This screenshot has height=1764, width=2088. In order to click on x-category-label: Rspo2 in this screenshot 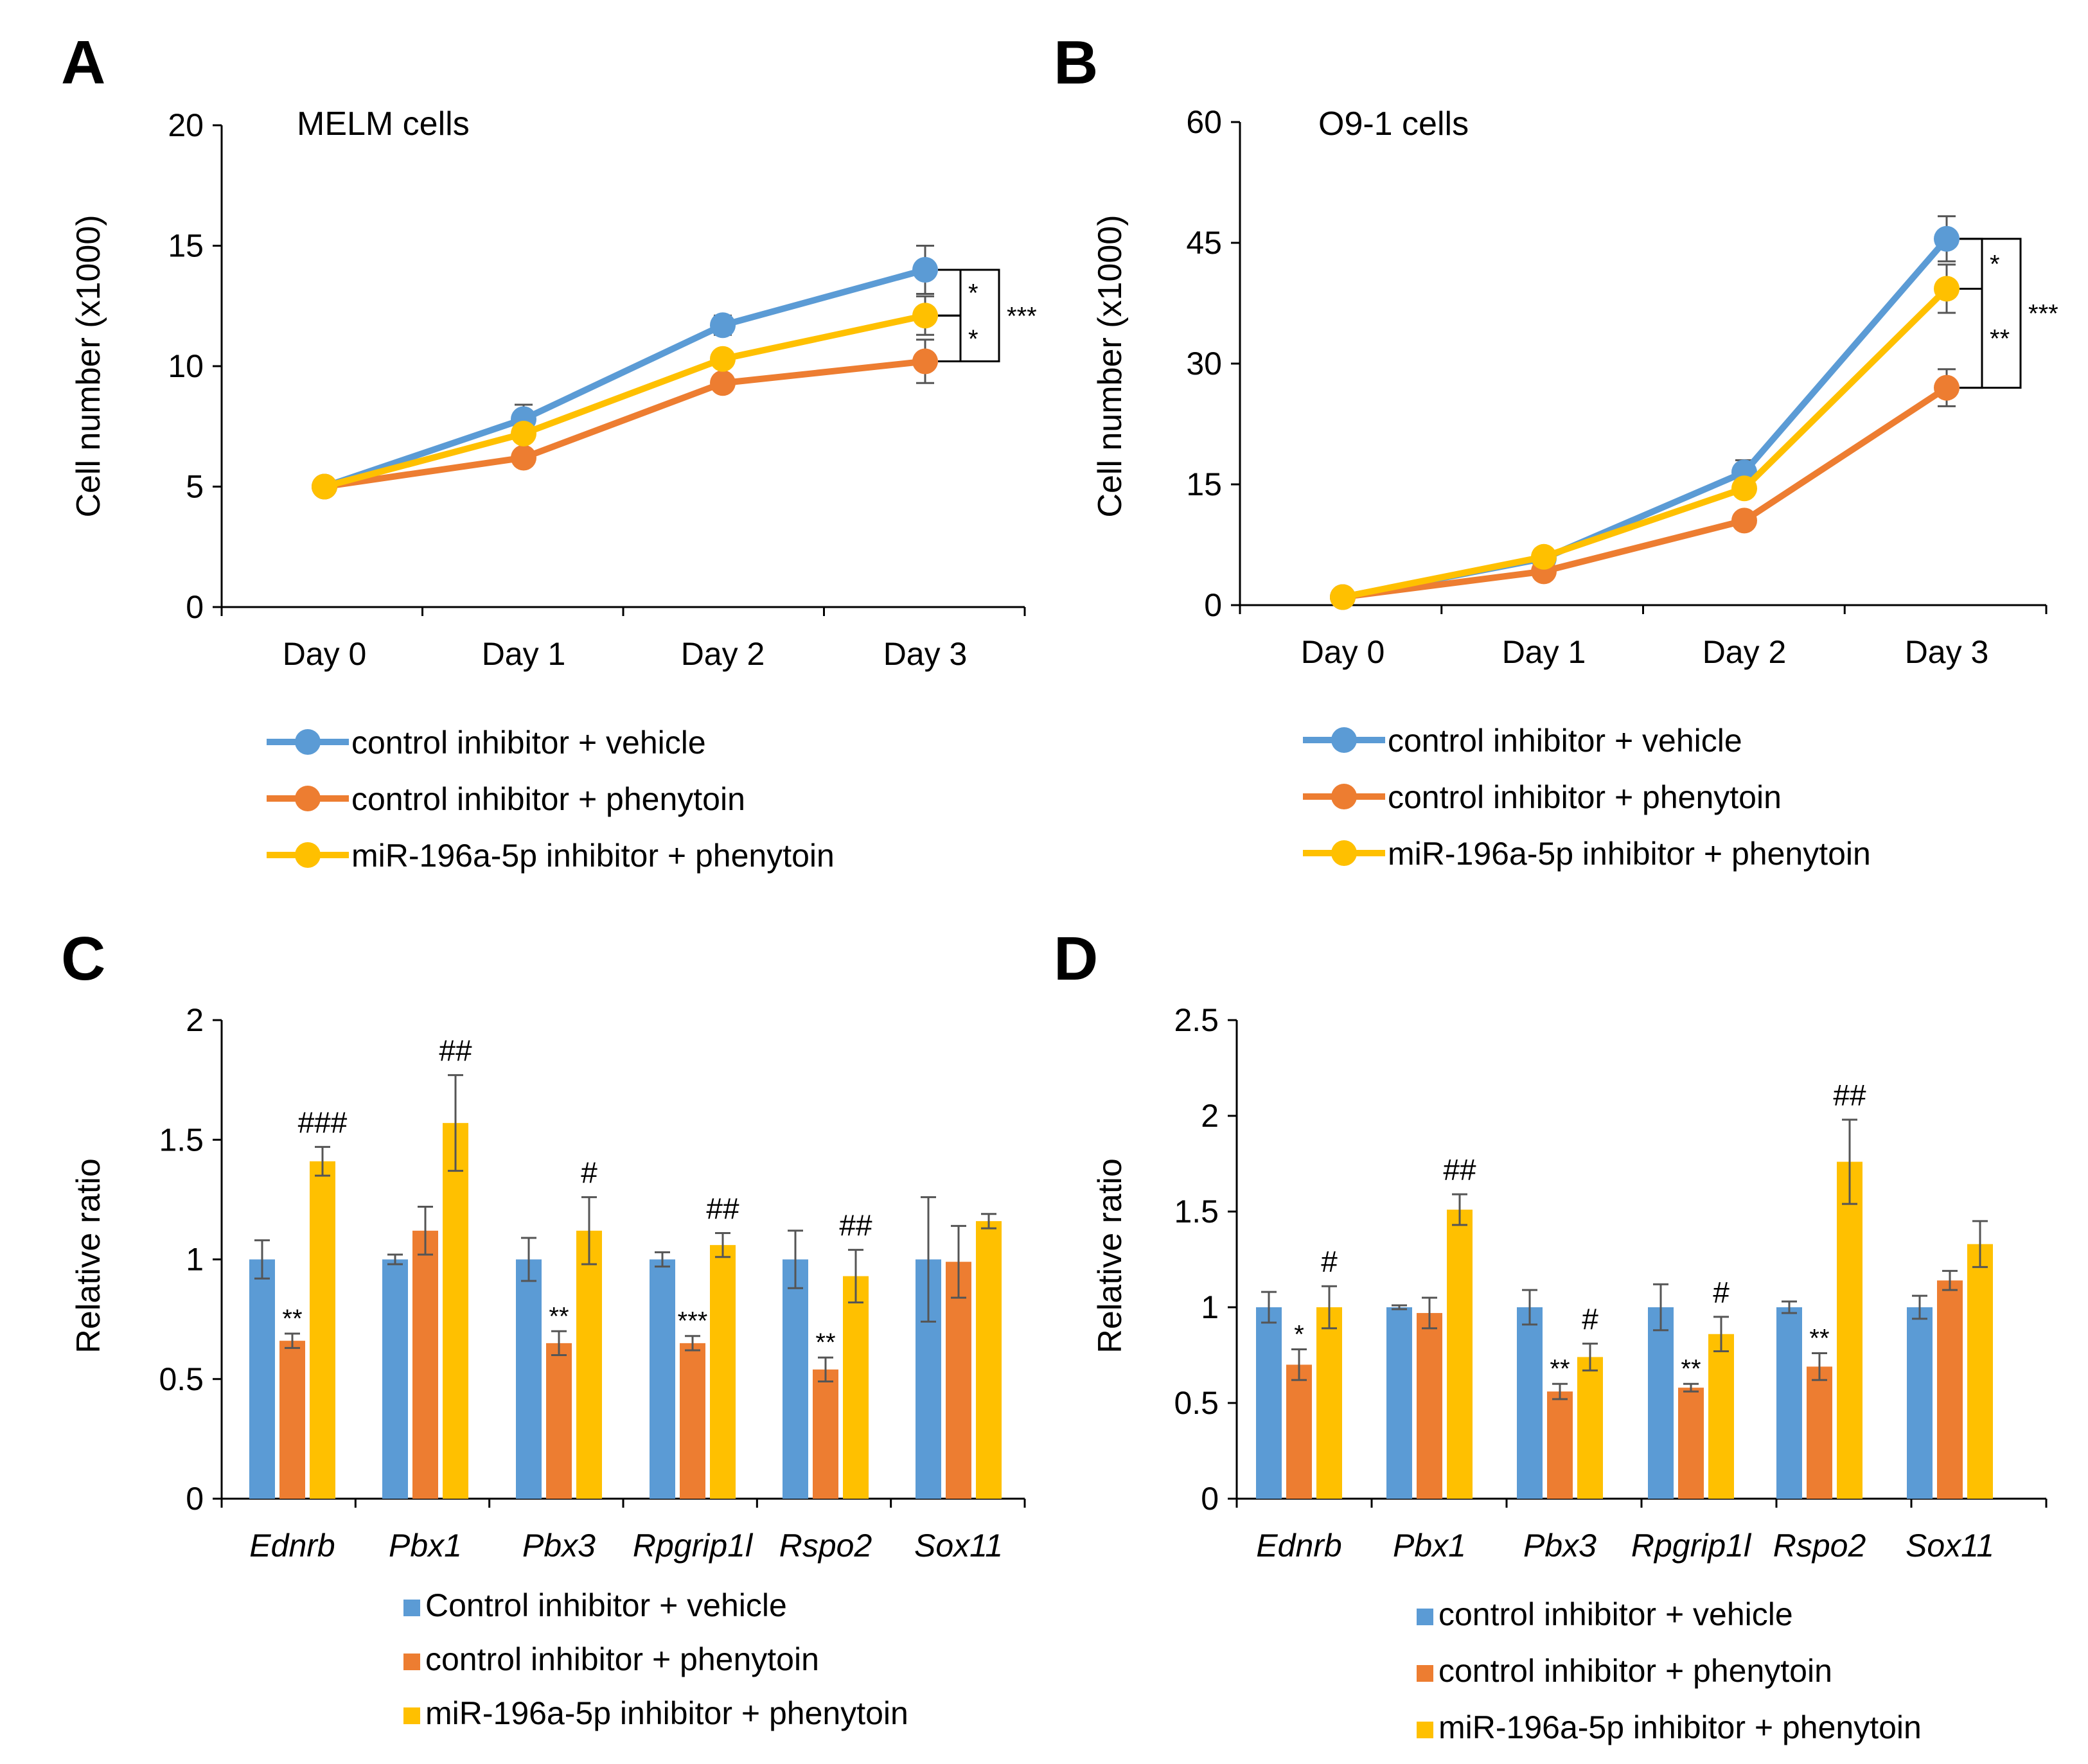, I will do `click(825, 1546)`.